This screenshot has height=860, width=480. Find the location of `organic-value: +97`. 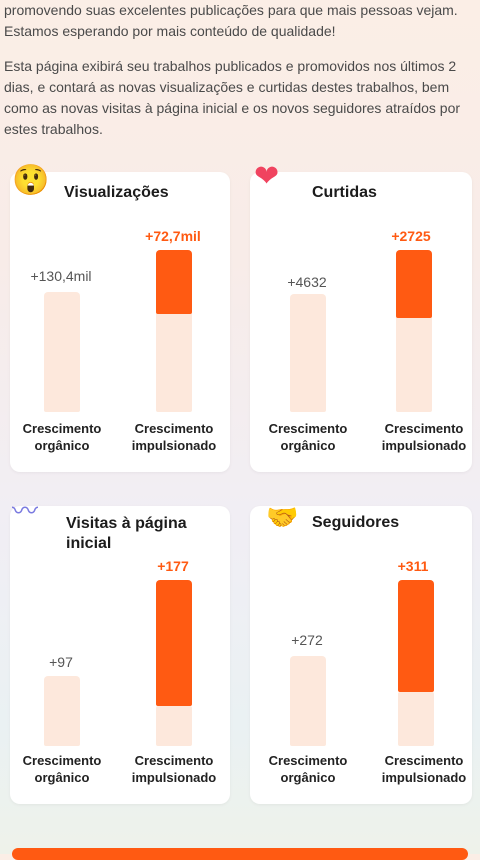

organic-value: +97 is located at coordinates (61, 662).